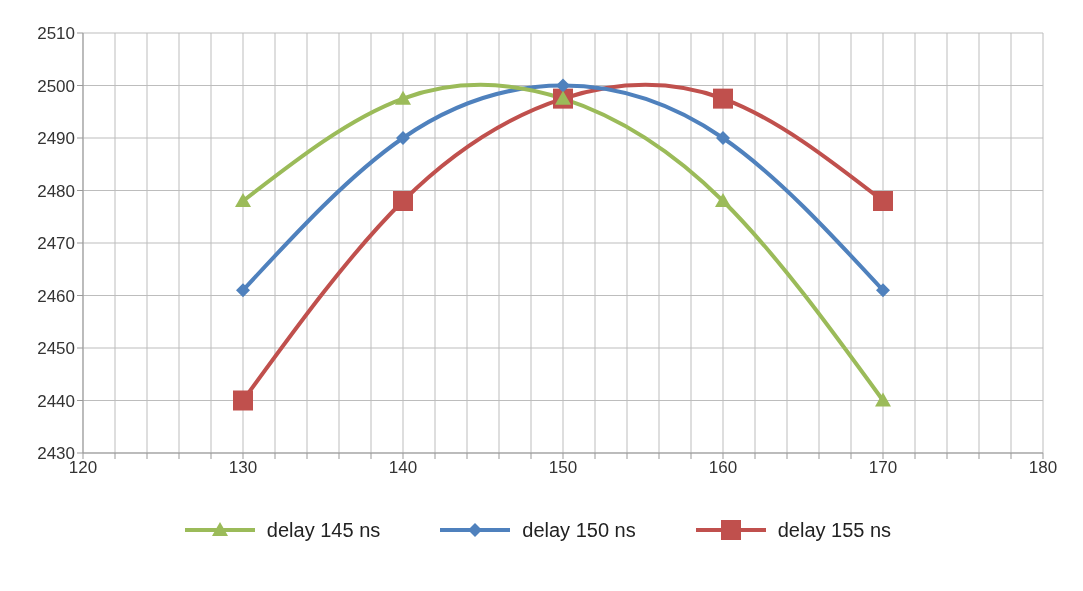 The image size is (1083, 591). Describe the element at coordinates (56, 296) in the screenshot. I see `y-tick-label: 2460` at that location.